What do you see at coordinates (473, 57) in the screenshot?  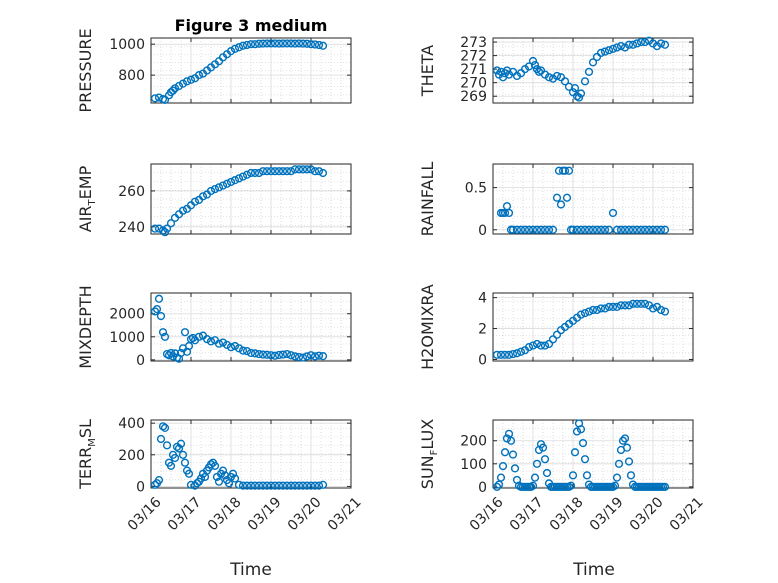 I see `y-tick-label: 272` at bounding box center [473, 57].